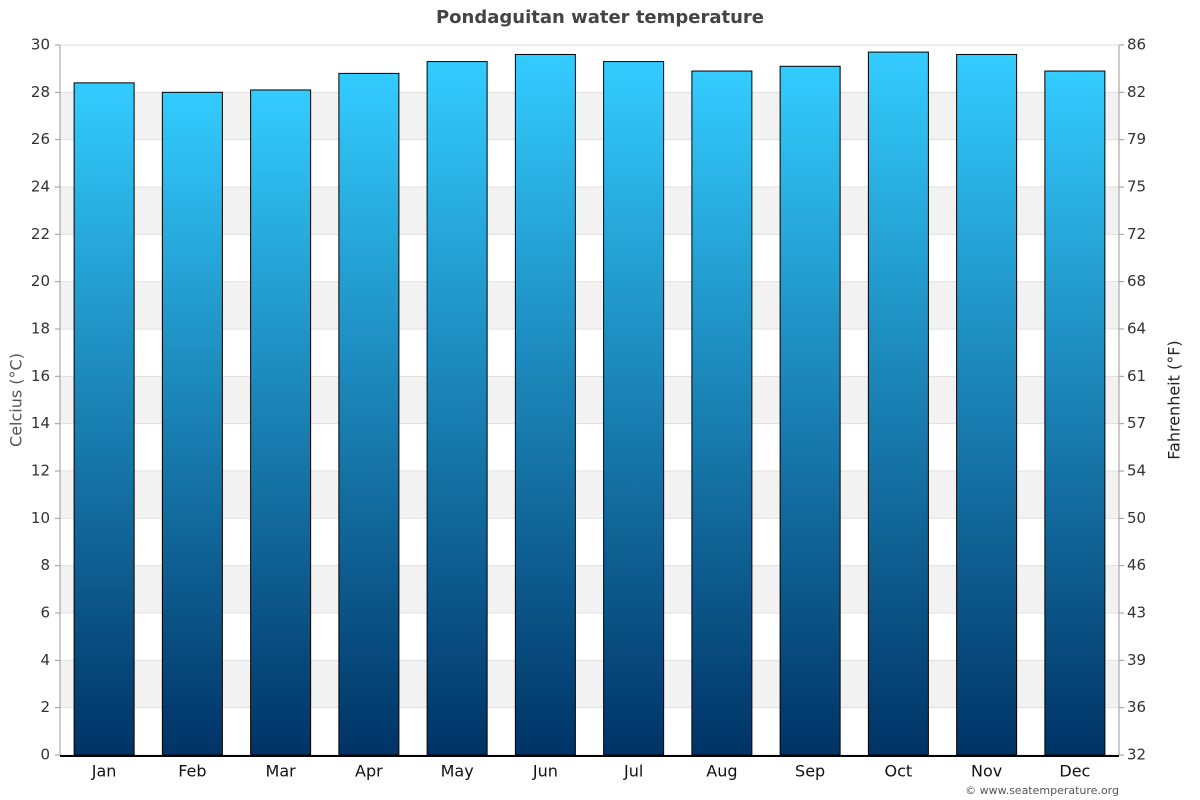  Describe the element at coordinates (45, 707) in the screenshot. I see `y-tick-label: 2` at that location.